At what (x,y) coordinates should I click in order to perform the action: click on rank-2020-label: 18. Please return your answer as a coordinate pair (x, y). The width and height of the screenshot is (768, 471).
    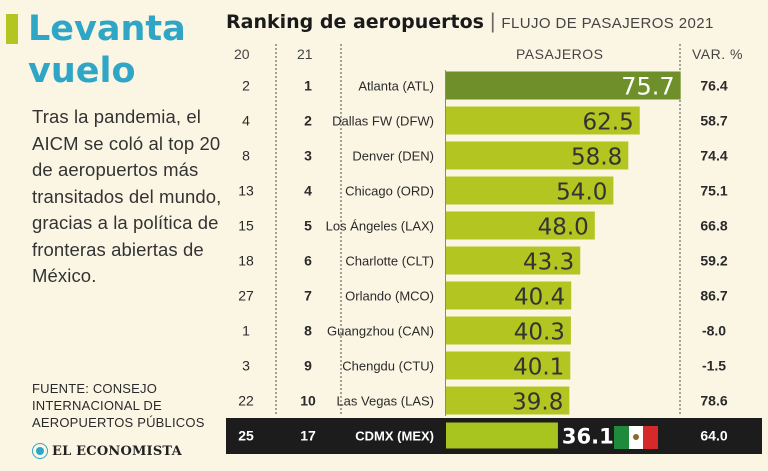
    Looking at the image, I should click on (246, 261).